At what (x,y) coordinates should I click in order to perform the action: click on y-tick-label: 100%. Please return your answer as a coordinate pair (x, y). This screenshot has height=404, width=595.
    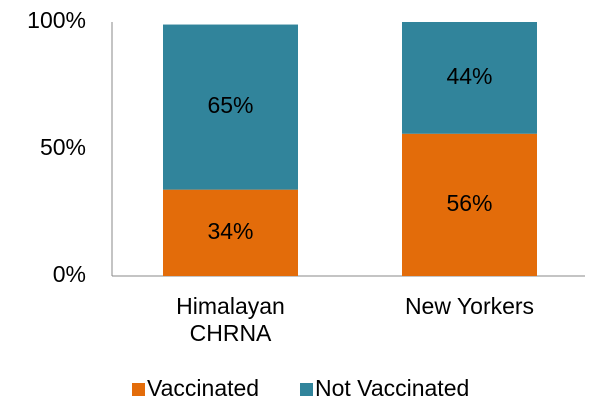
    Looking at the image, I should click on (56, 20).